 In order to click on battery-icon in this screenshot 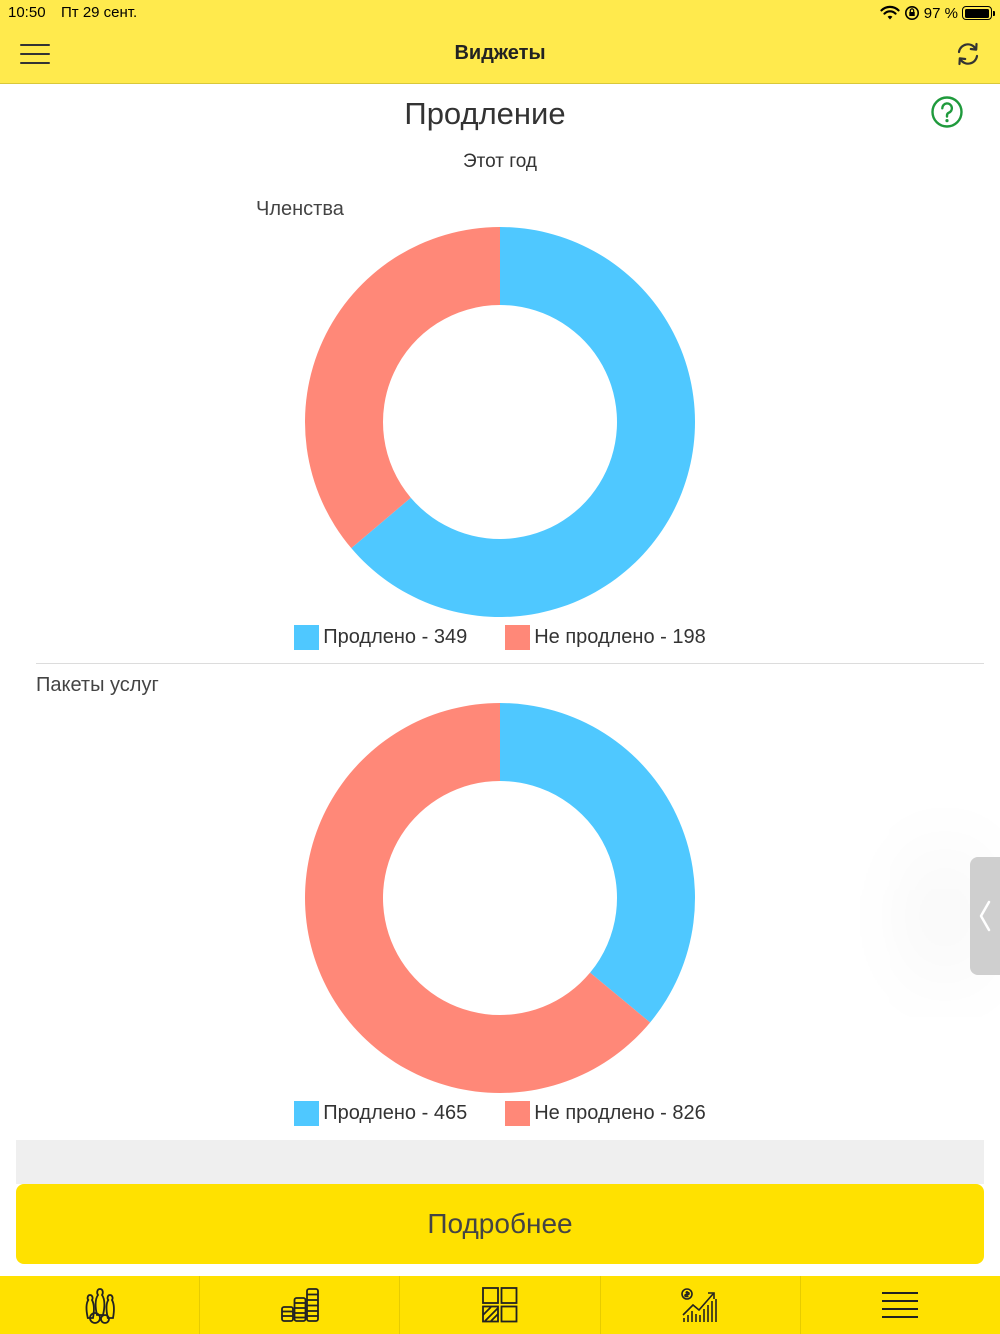, I will do `click(978, 13)`.